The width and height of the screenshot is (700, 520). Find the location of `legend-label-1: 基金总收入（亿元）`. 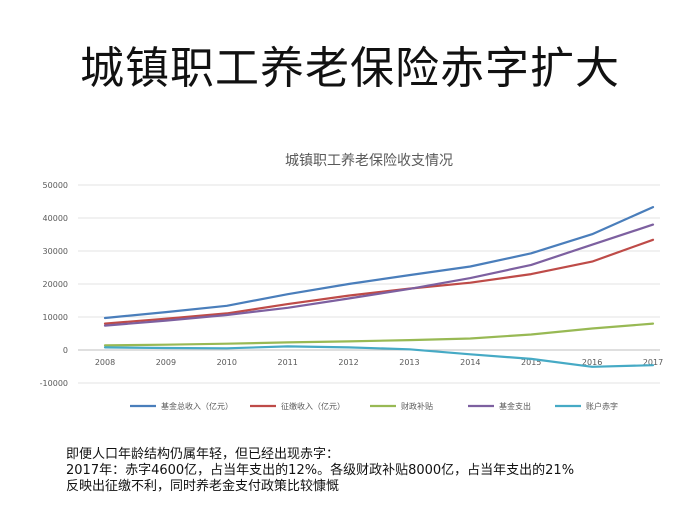

legend-label-1: 基金总收入（亿元） is located at coordinates (197, 406).